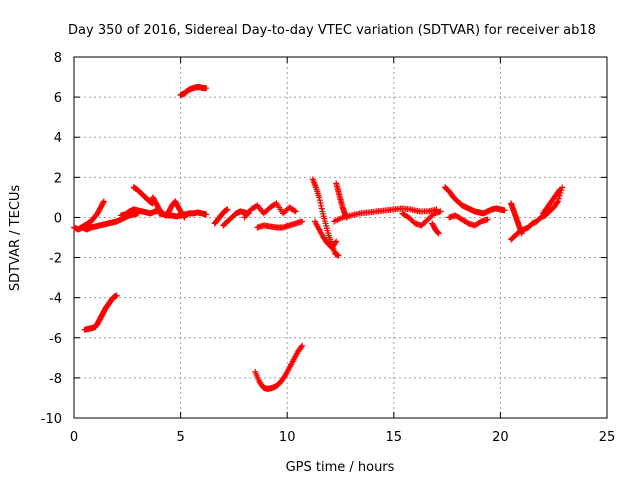  I want to click on x-tick-label: 0, so click(74, 437).